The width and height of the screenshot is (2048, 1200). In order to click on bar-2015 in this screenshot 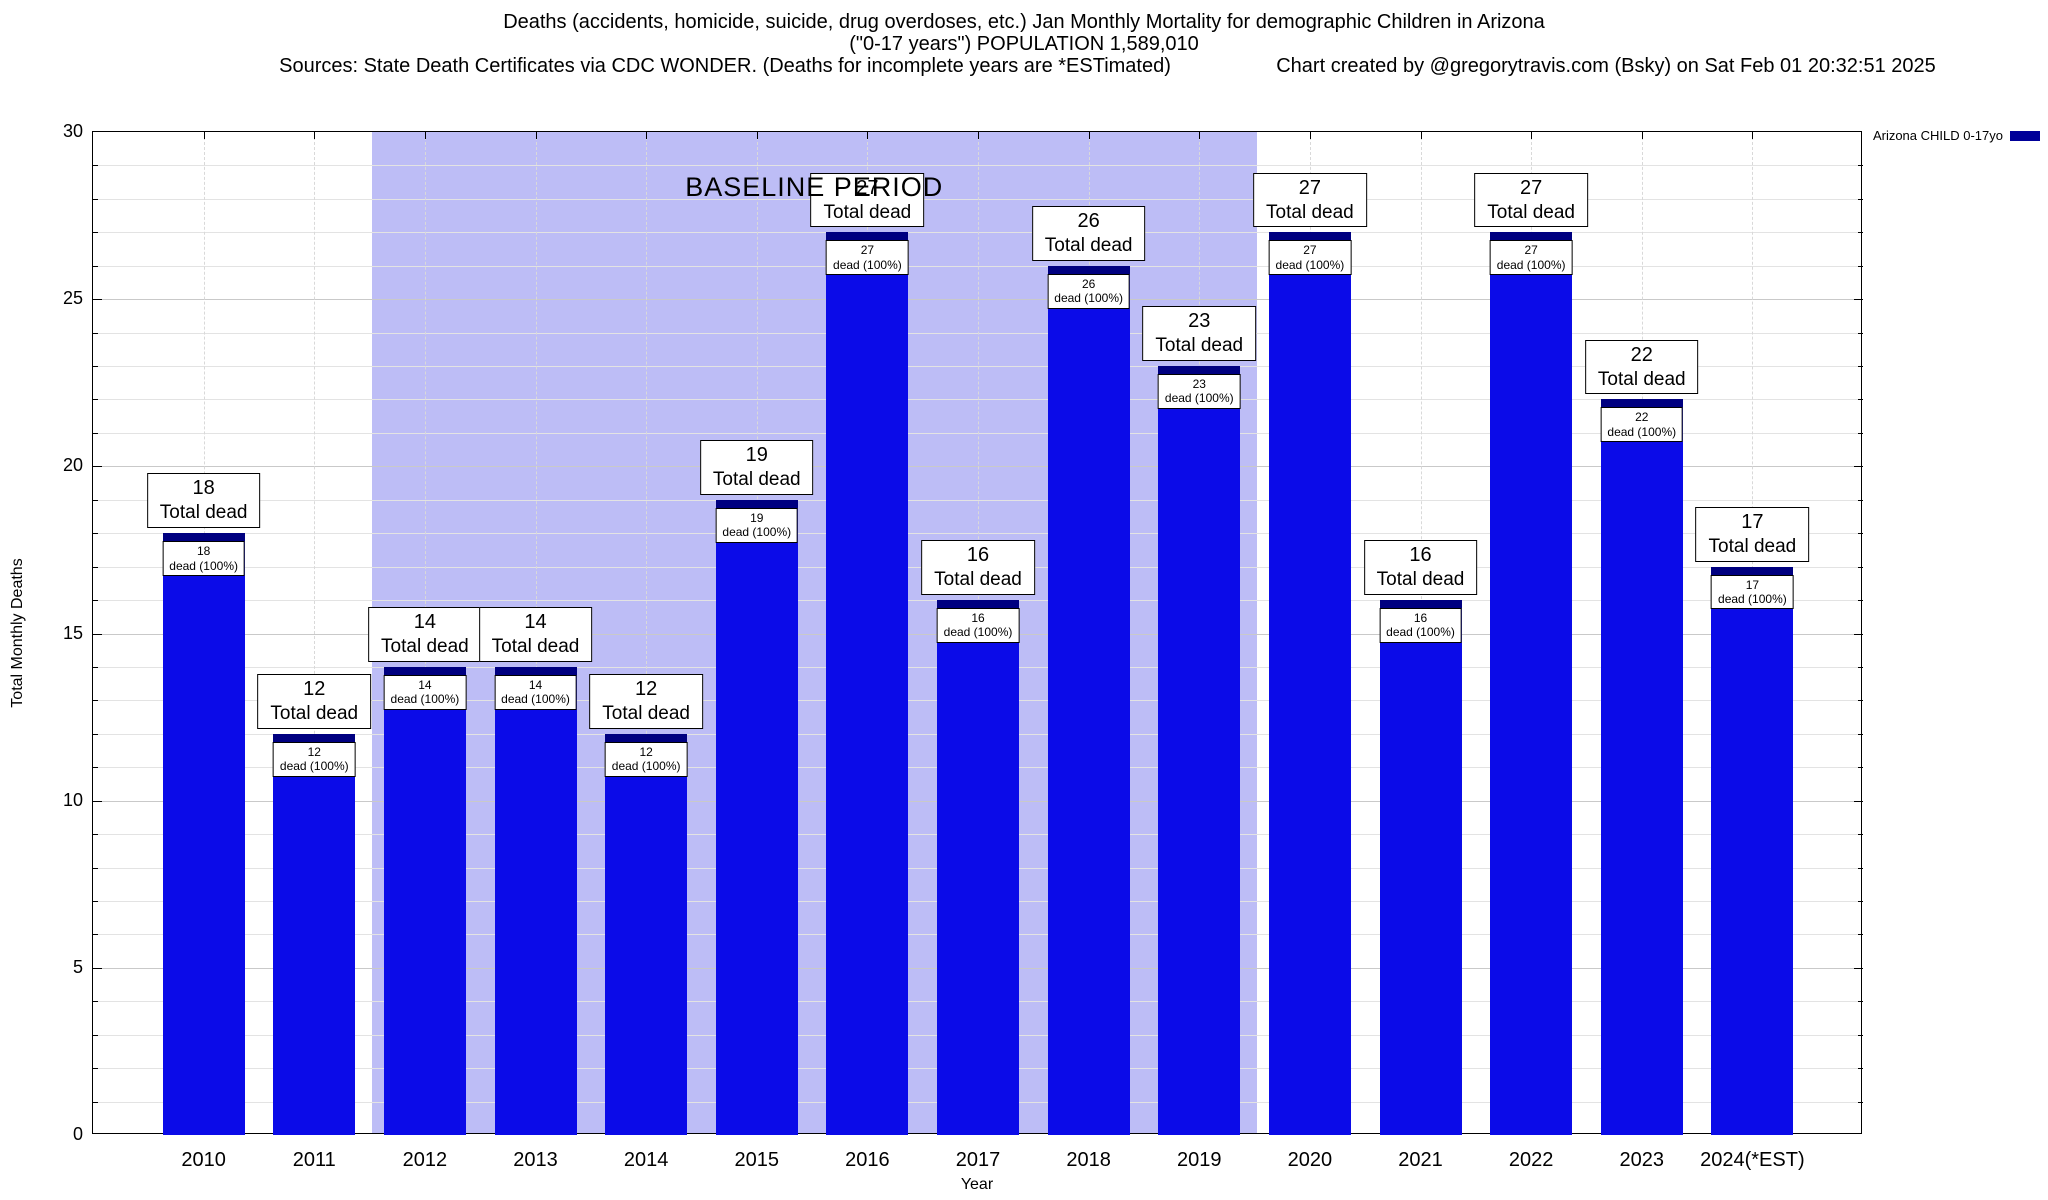, I will do `click(756, 817)`.